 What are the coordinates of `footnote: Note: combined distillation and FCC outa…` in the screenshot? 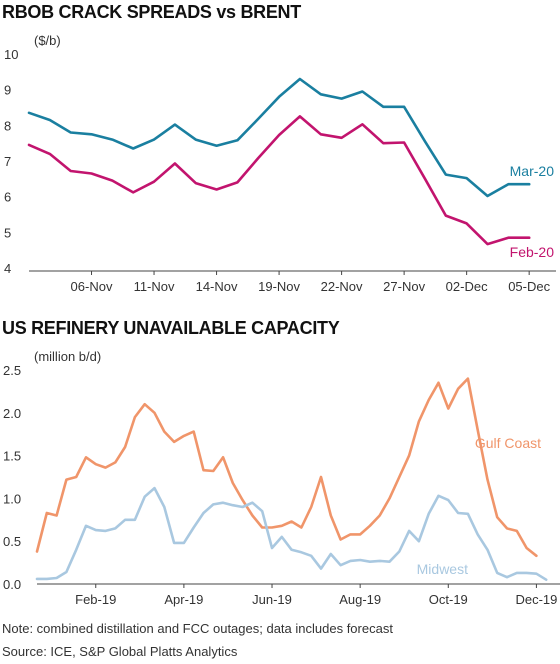 It's located at (197, 628).